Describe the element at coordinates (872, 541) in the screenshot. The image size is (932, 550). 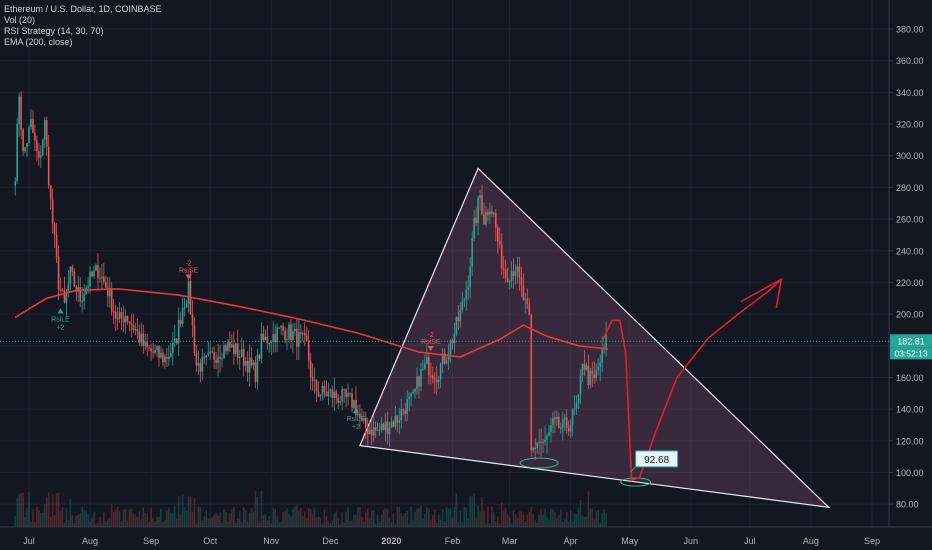
I see `x-tick-label: Sep` at that location.